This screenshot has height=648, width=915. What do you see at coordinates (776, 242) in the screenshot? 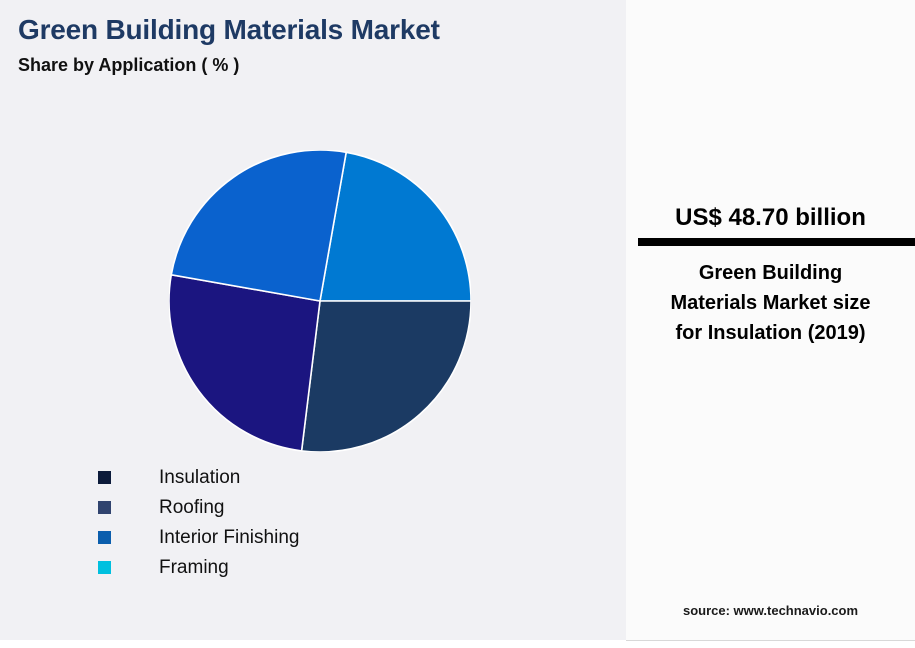
I see `callout-divider` at bounding box center [776, 242].